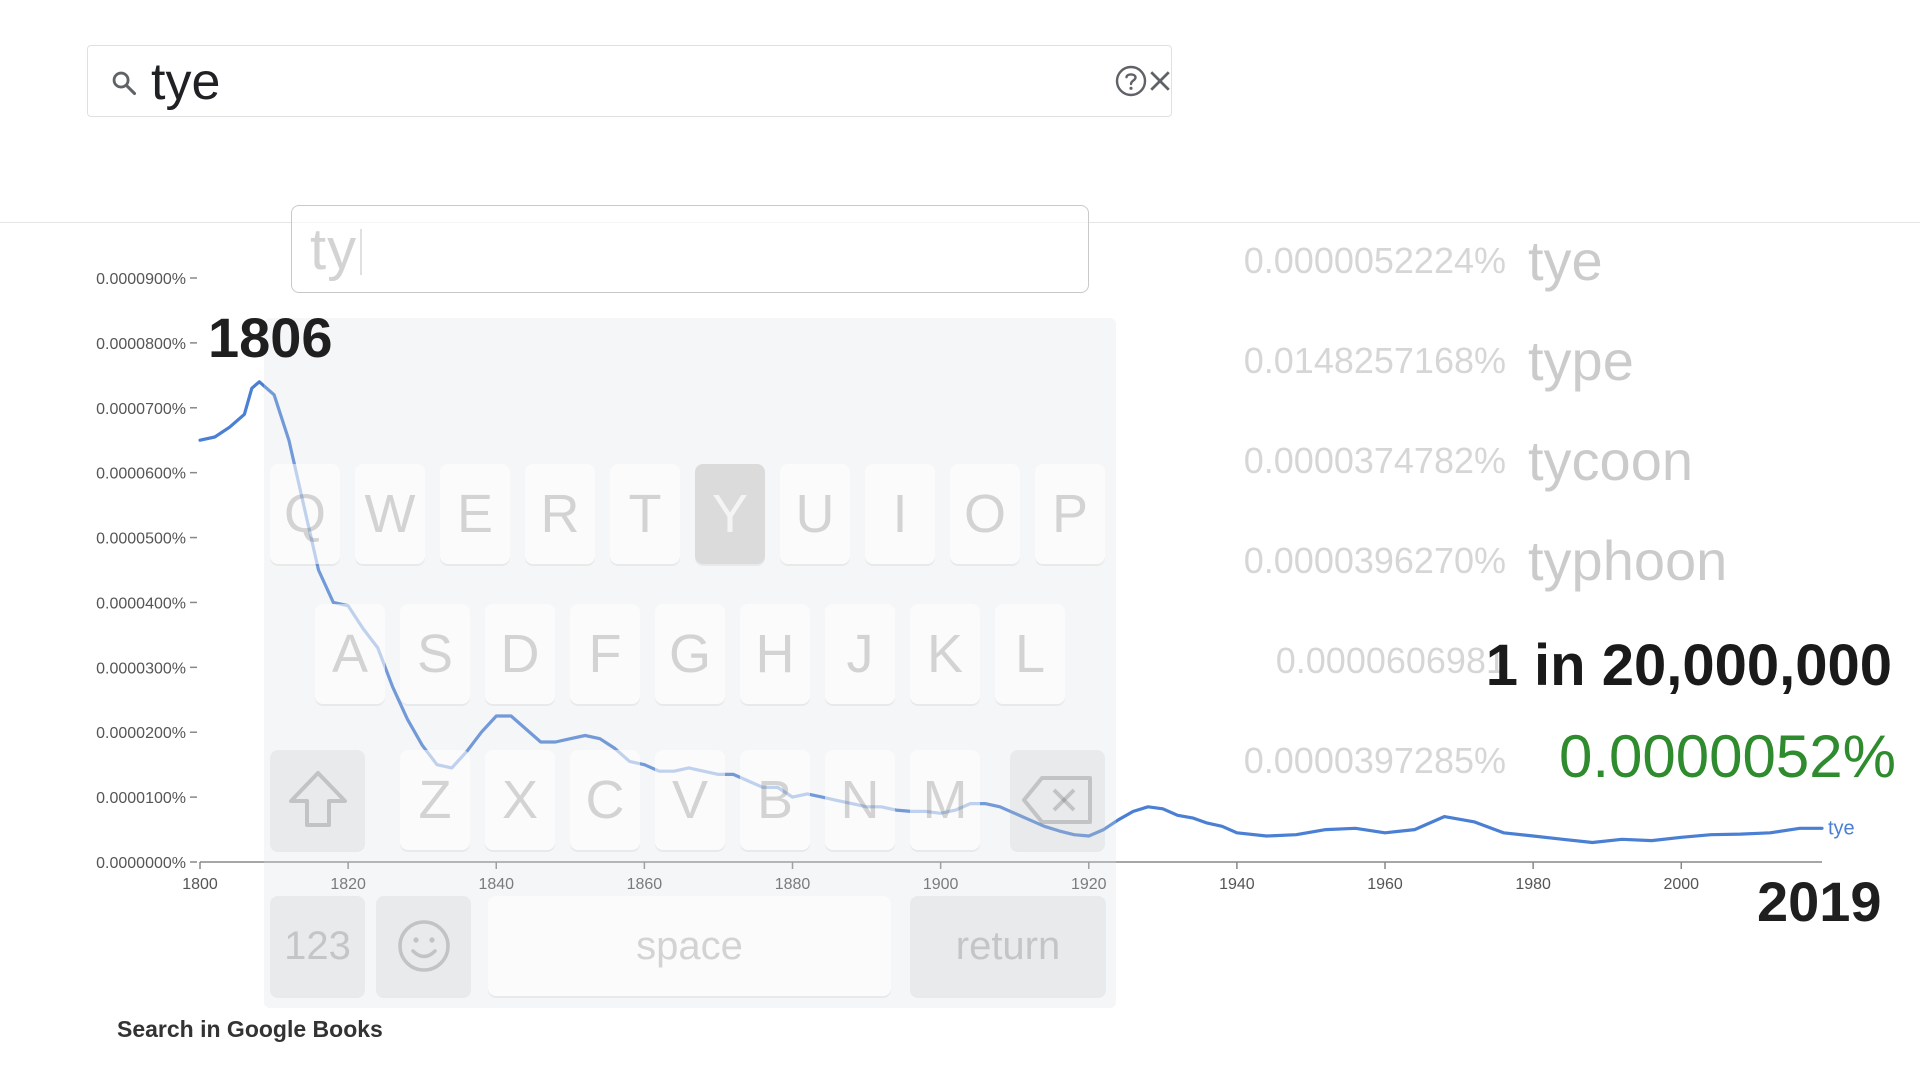 This screenshot has width=1920, height=1080. I want to click on key-u: U, so click(815, 514).